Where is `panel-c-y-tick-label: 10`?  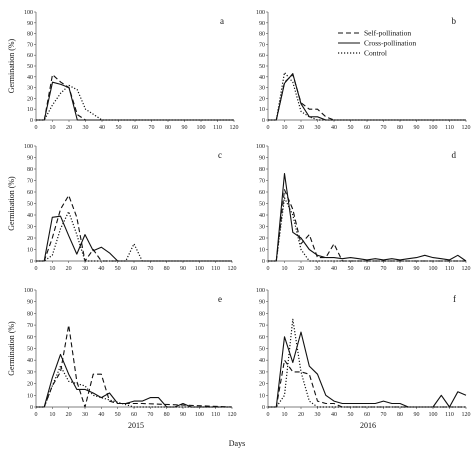 panel-c-y-tick-label: 10 is located at coordinates (30, 251).